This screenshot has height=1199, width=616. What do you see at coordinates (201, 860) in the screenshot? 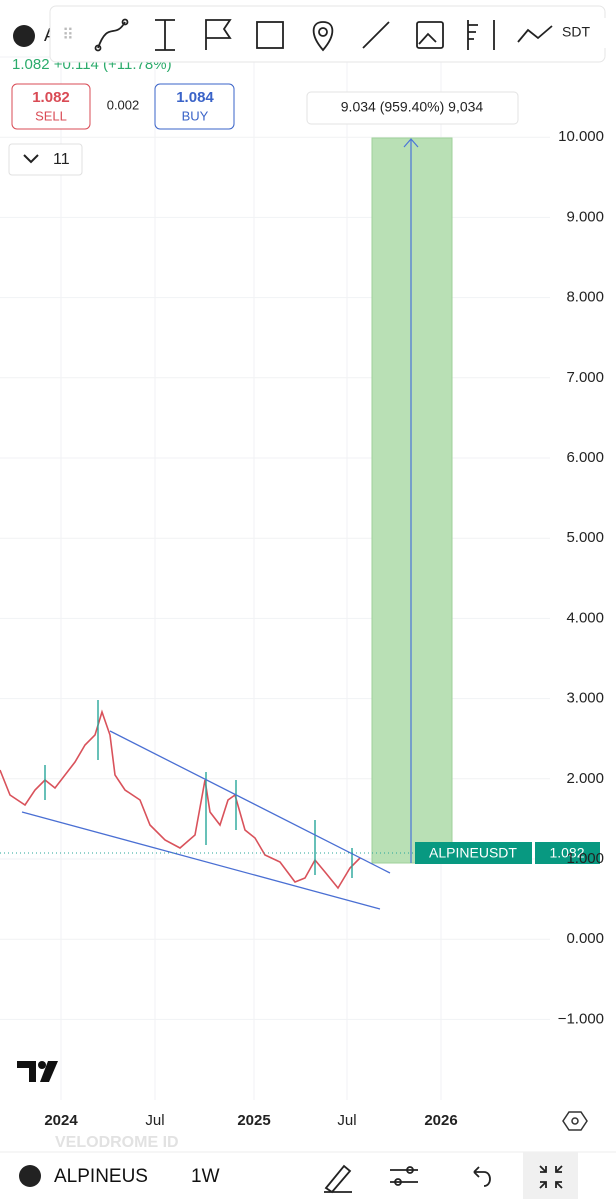
I see `trendline-lower` at bounding box center [201, 860].